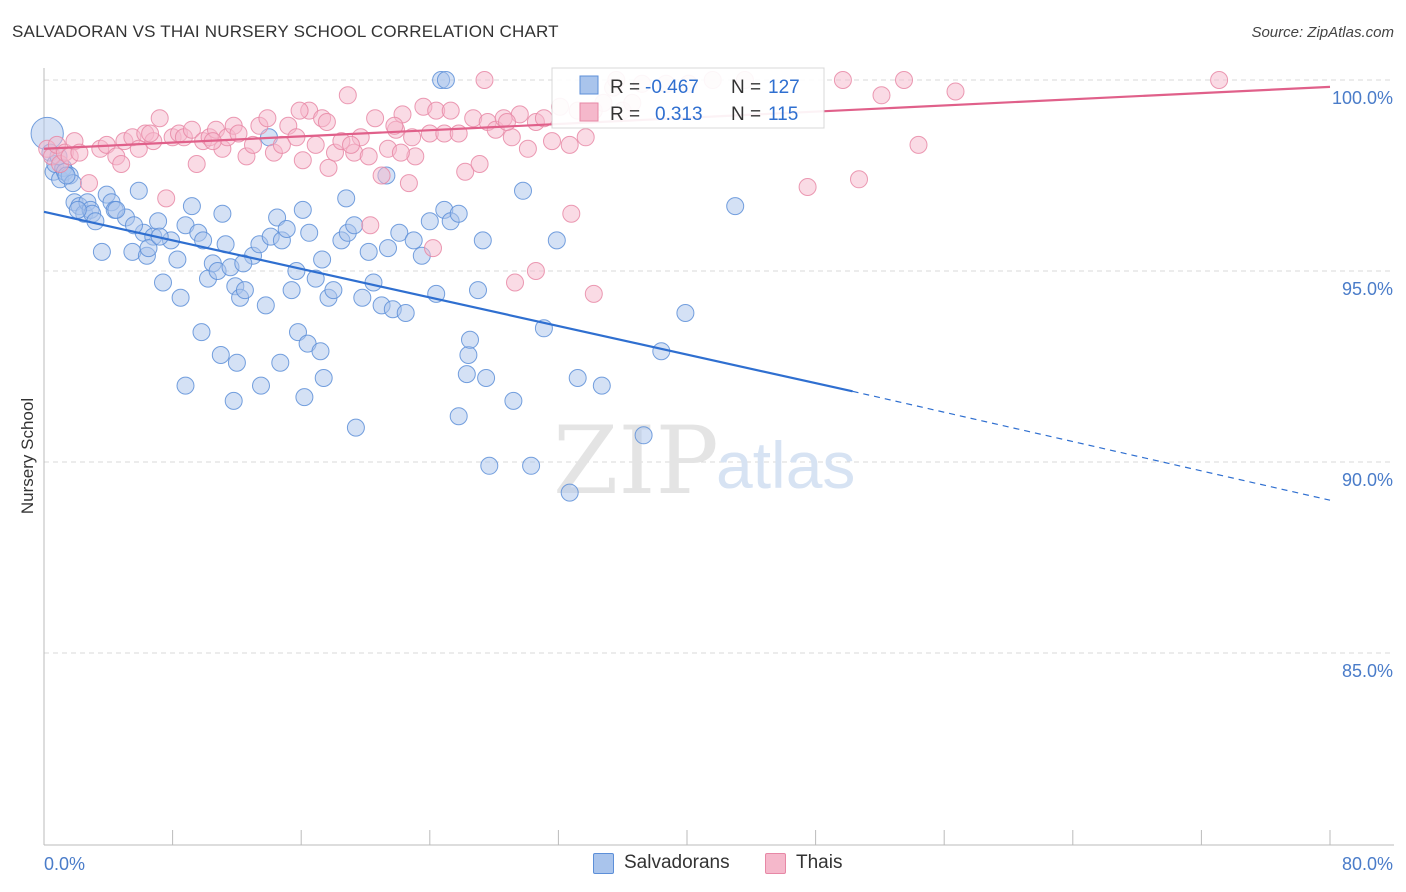 This screenshot has width=1406, height=892. Describe the element at coordinates (589, 112) in the screenshot. I see `legend-swatch-thais` at that location.